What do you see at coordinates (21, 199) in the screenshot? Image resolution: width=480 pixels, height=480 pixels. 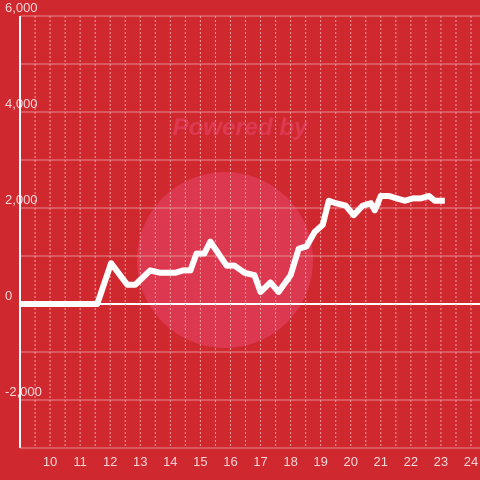 I see `y-tick-label: 2,000` at bounding box center [21, 199].